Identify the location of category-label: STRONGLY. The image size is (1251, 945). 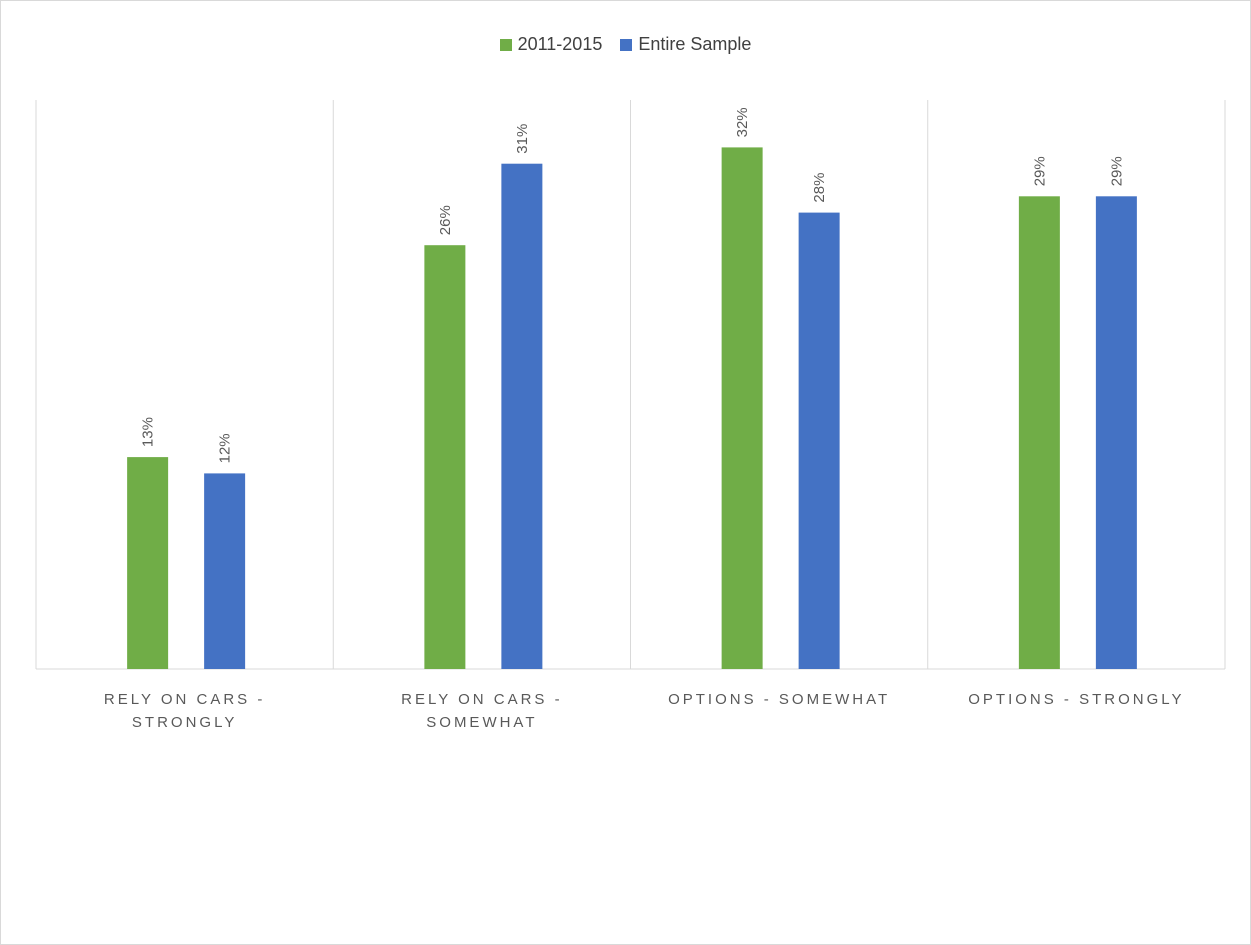
(184, 722).